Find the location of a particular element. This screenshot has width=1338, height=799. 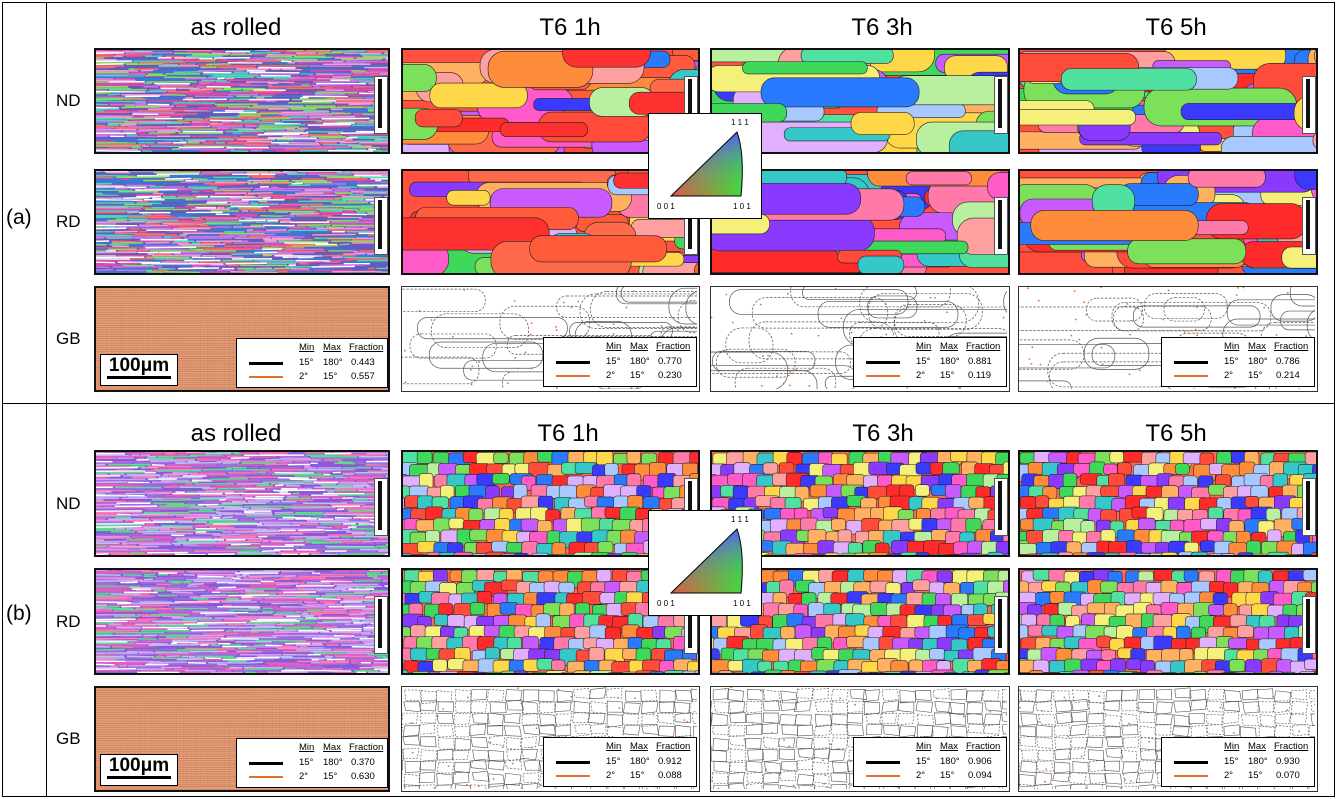

legend-fraction: 0.094 is located at coordinates (980, 775).